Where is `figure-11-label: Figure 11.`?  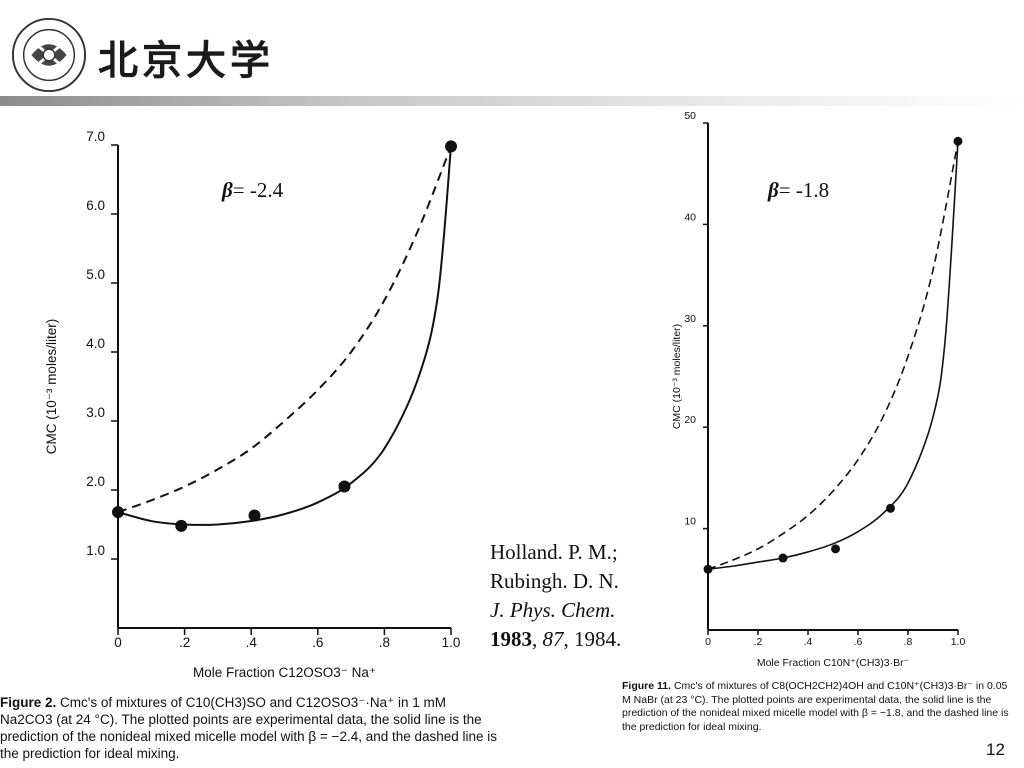 figure-11-label: Figure 11. is located at coordinates (647, 686).